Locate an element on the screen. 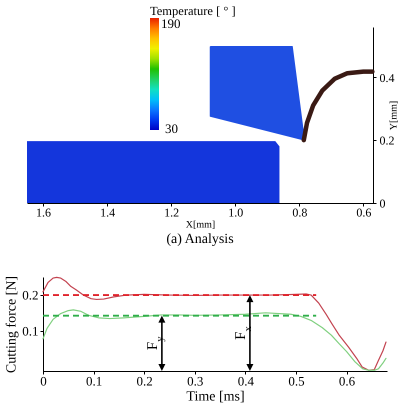  x-tick-label: 0.2 is located at coordinates (144, 381).